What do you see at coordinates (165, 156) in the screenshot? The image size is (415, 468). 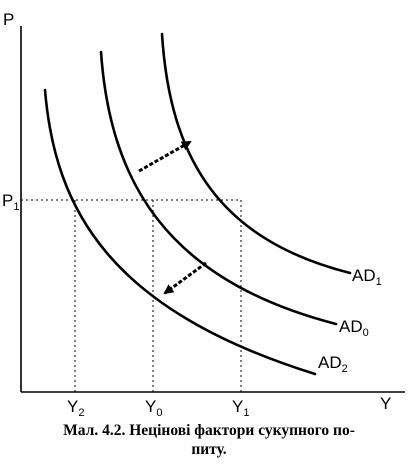 I see `shift-right-arrow` at bounding box center [165, 156].